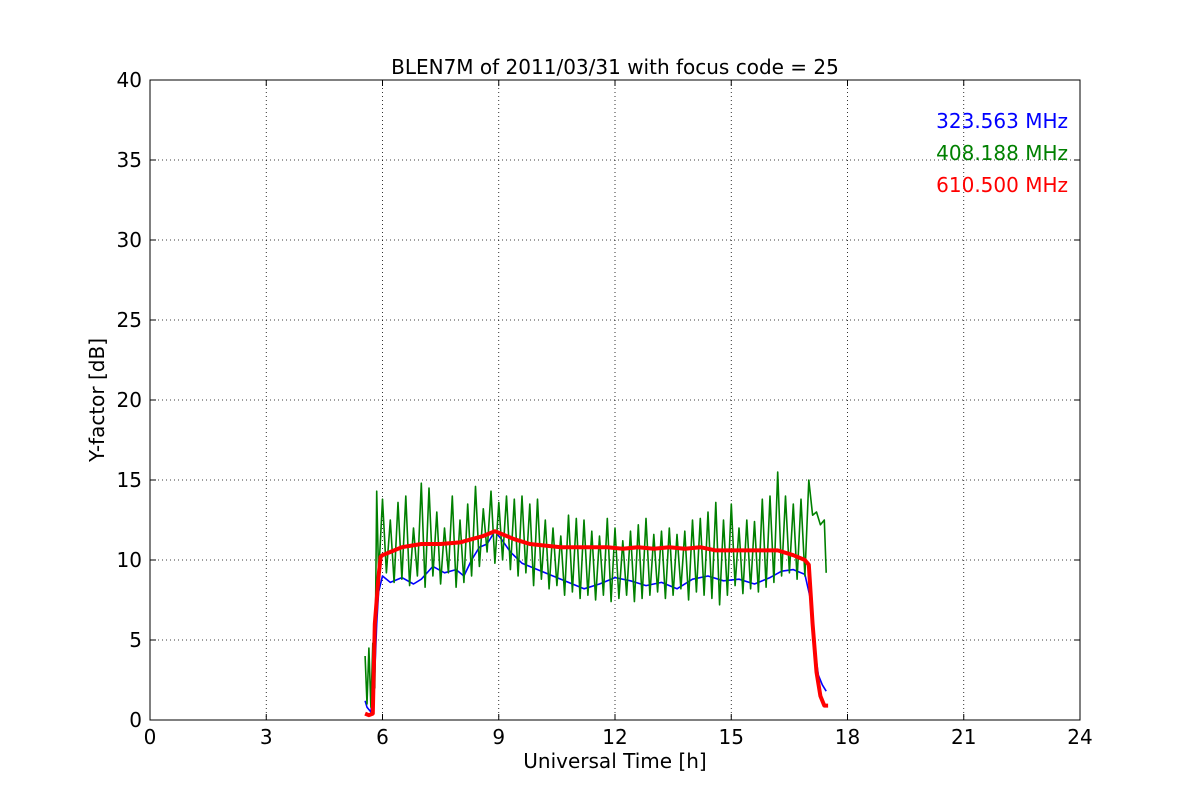 This screenshot has width=1200, height=804. I want to click on legend-entry-0: 323.563 MHz, so click(1002, 121).